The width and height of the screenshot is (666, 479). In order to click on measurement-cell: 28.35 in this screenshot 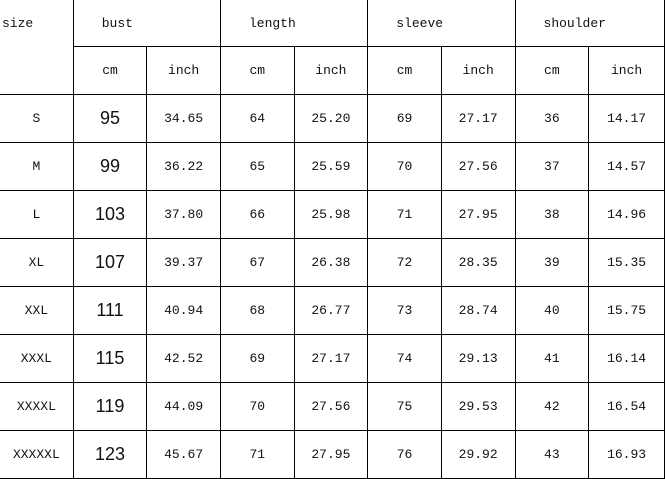, I will do `click(478, 262)`.